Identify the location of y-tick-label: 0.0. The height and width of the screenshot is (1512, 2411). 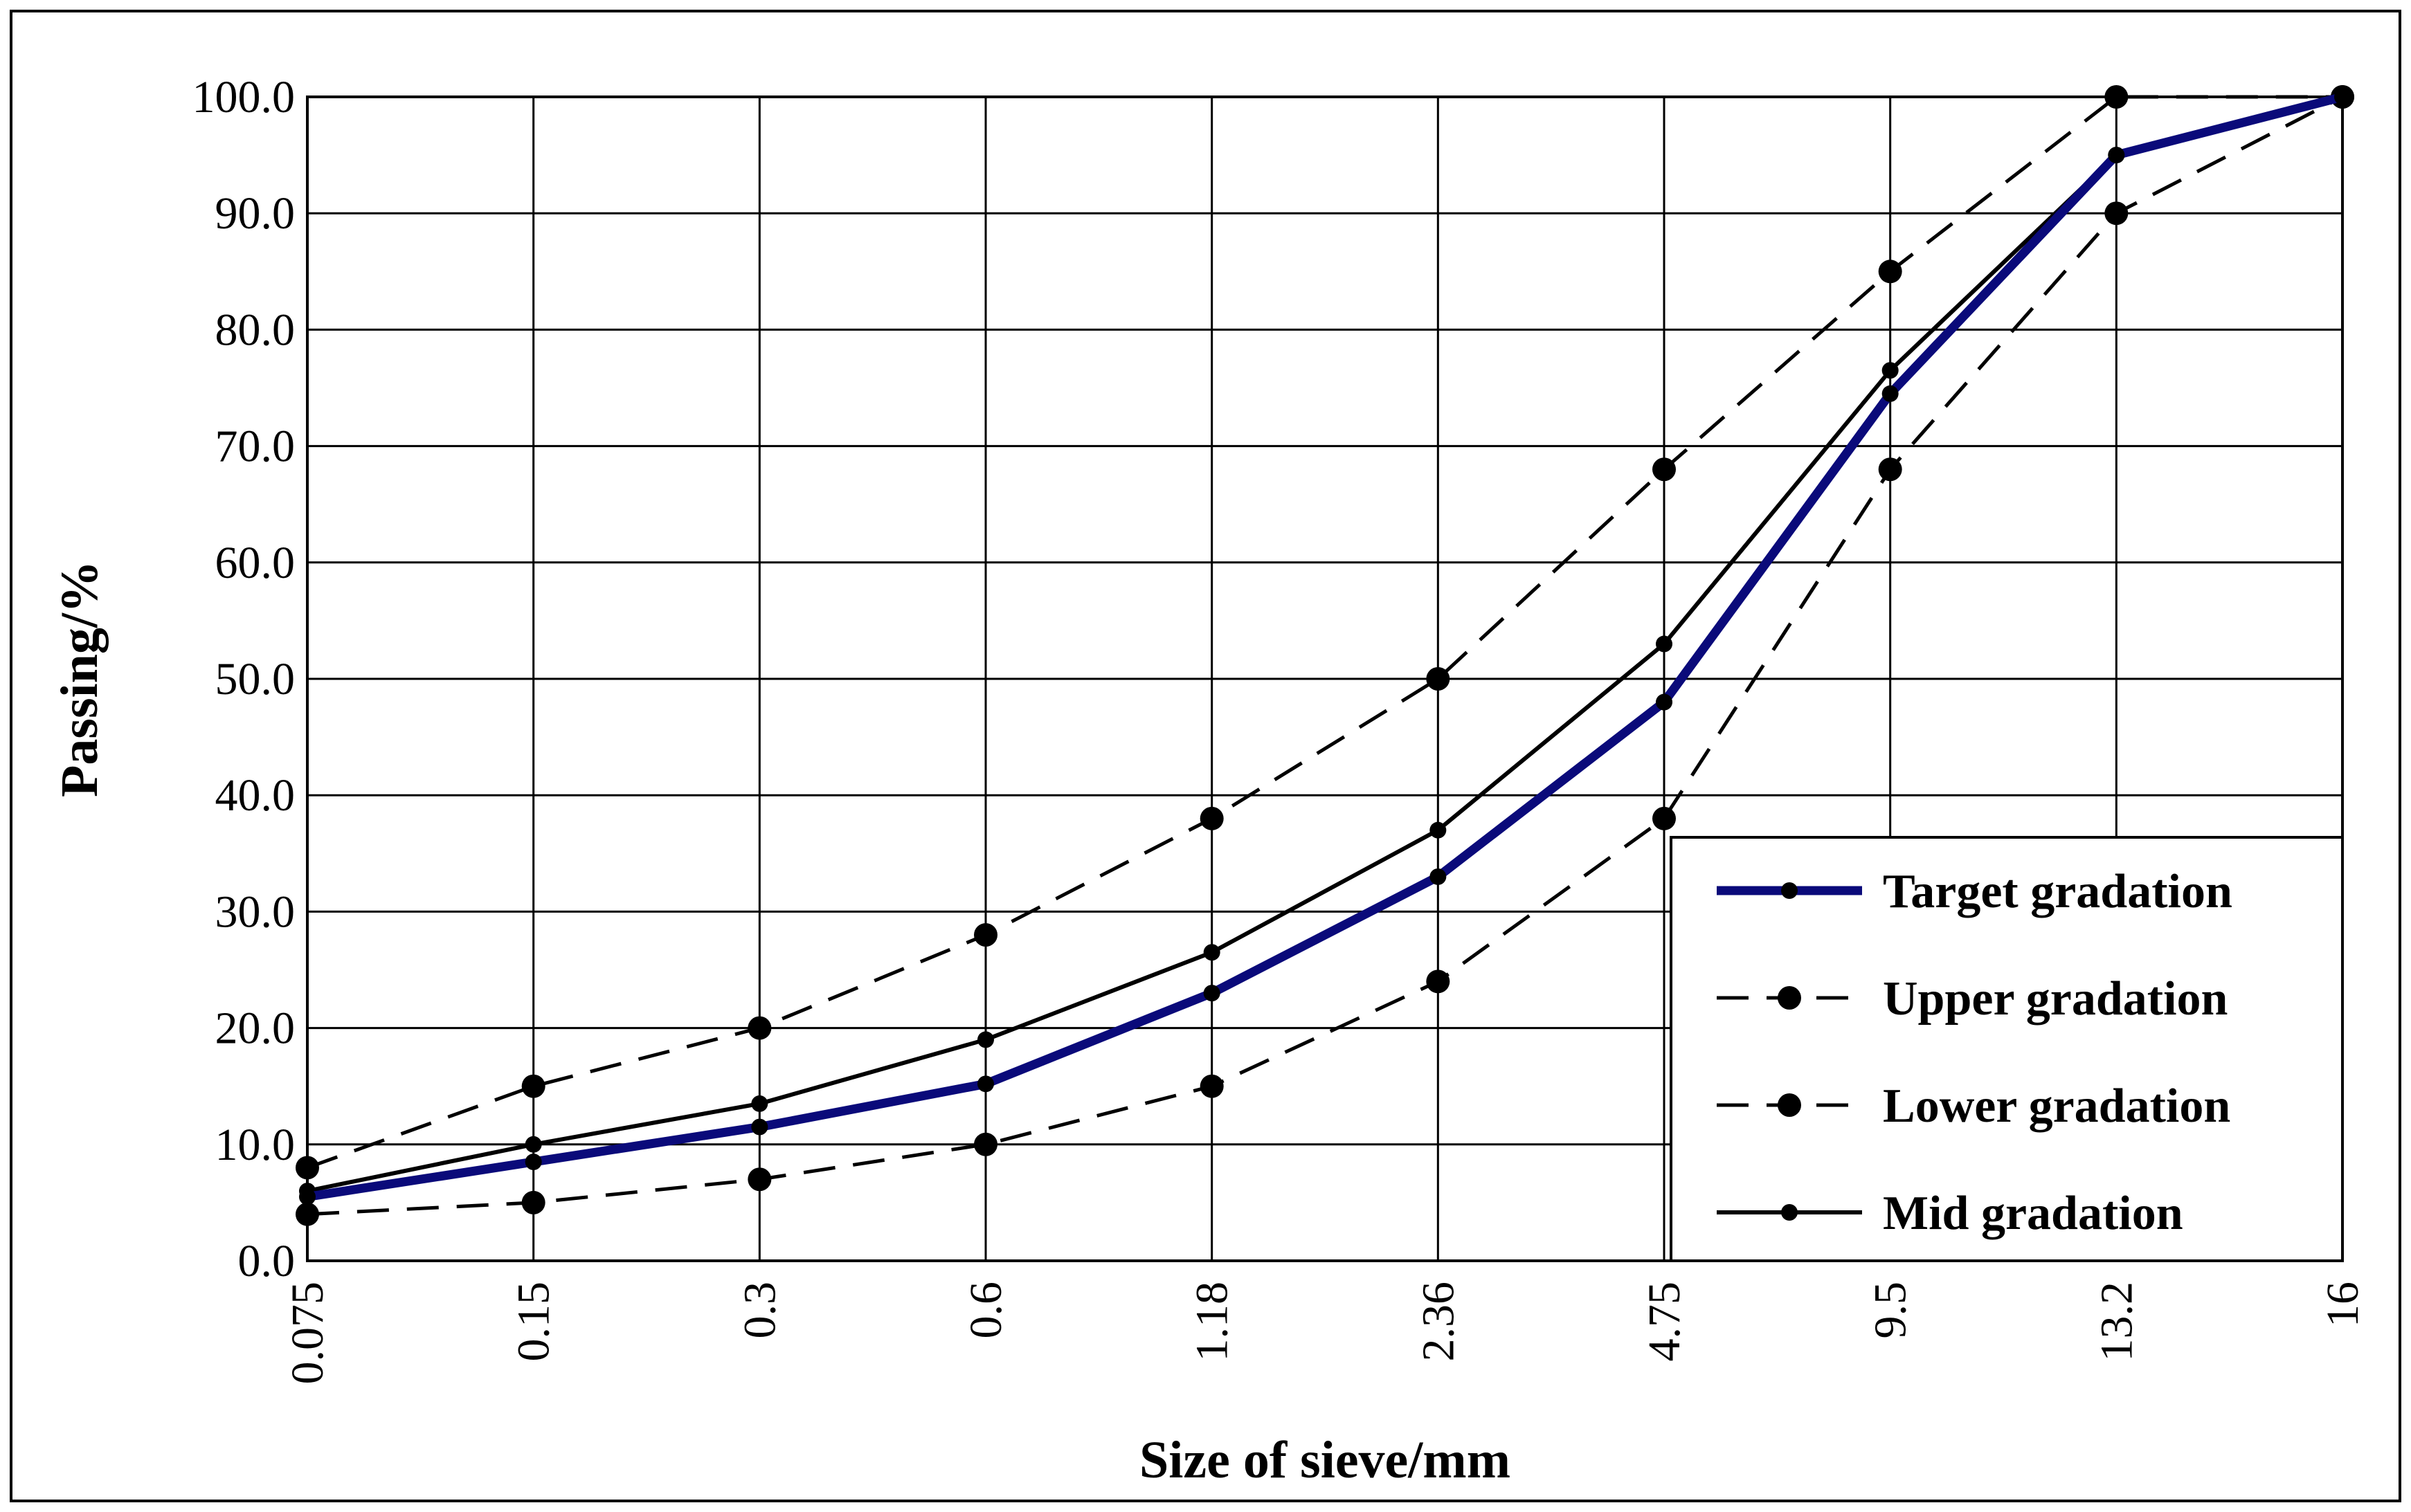
(267, 1261).